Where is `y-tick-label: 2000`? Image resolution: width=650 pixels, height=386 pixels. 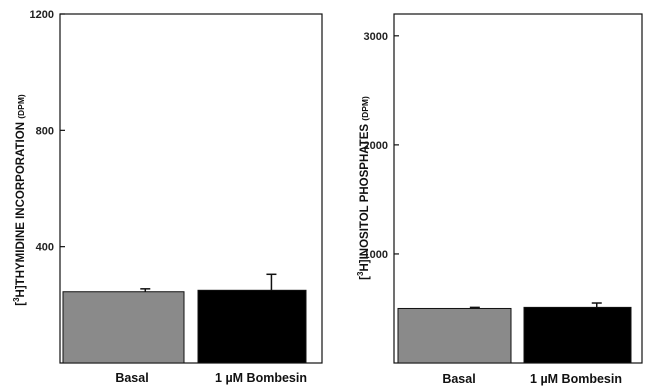
y-tick-label: 2000 is located at coordinates (376, 146).